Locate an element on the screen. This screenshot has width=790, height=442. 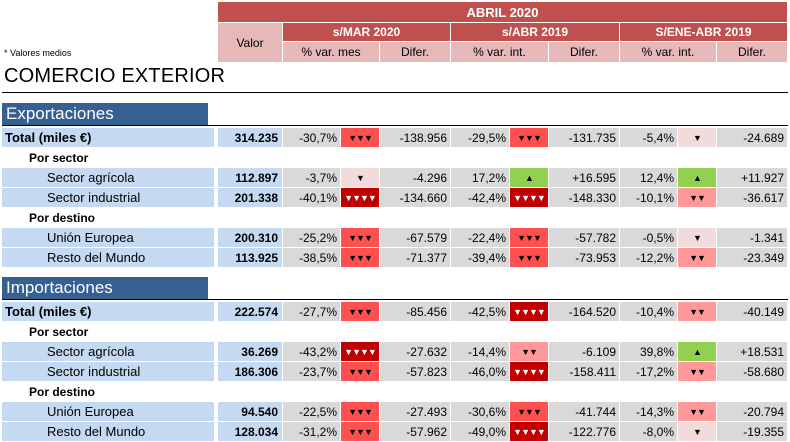
exportaciones-total-row-pct-1: -30,7% is located at coordinates (311, 137).